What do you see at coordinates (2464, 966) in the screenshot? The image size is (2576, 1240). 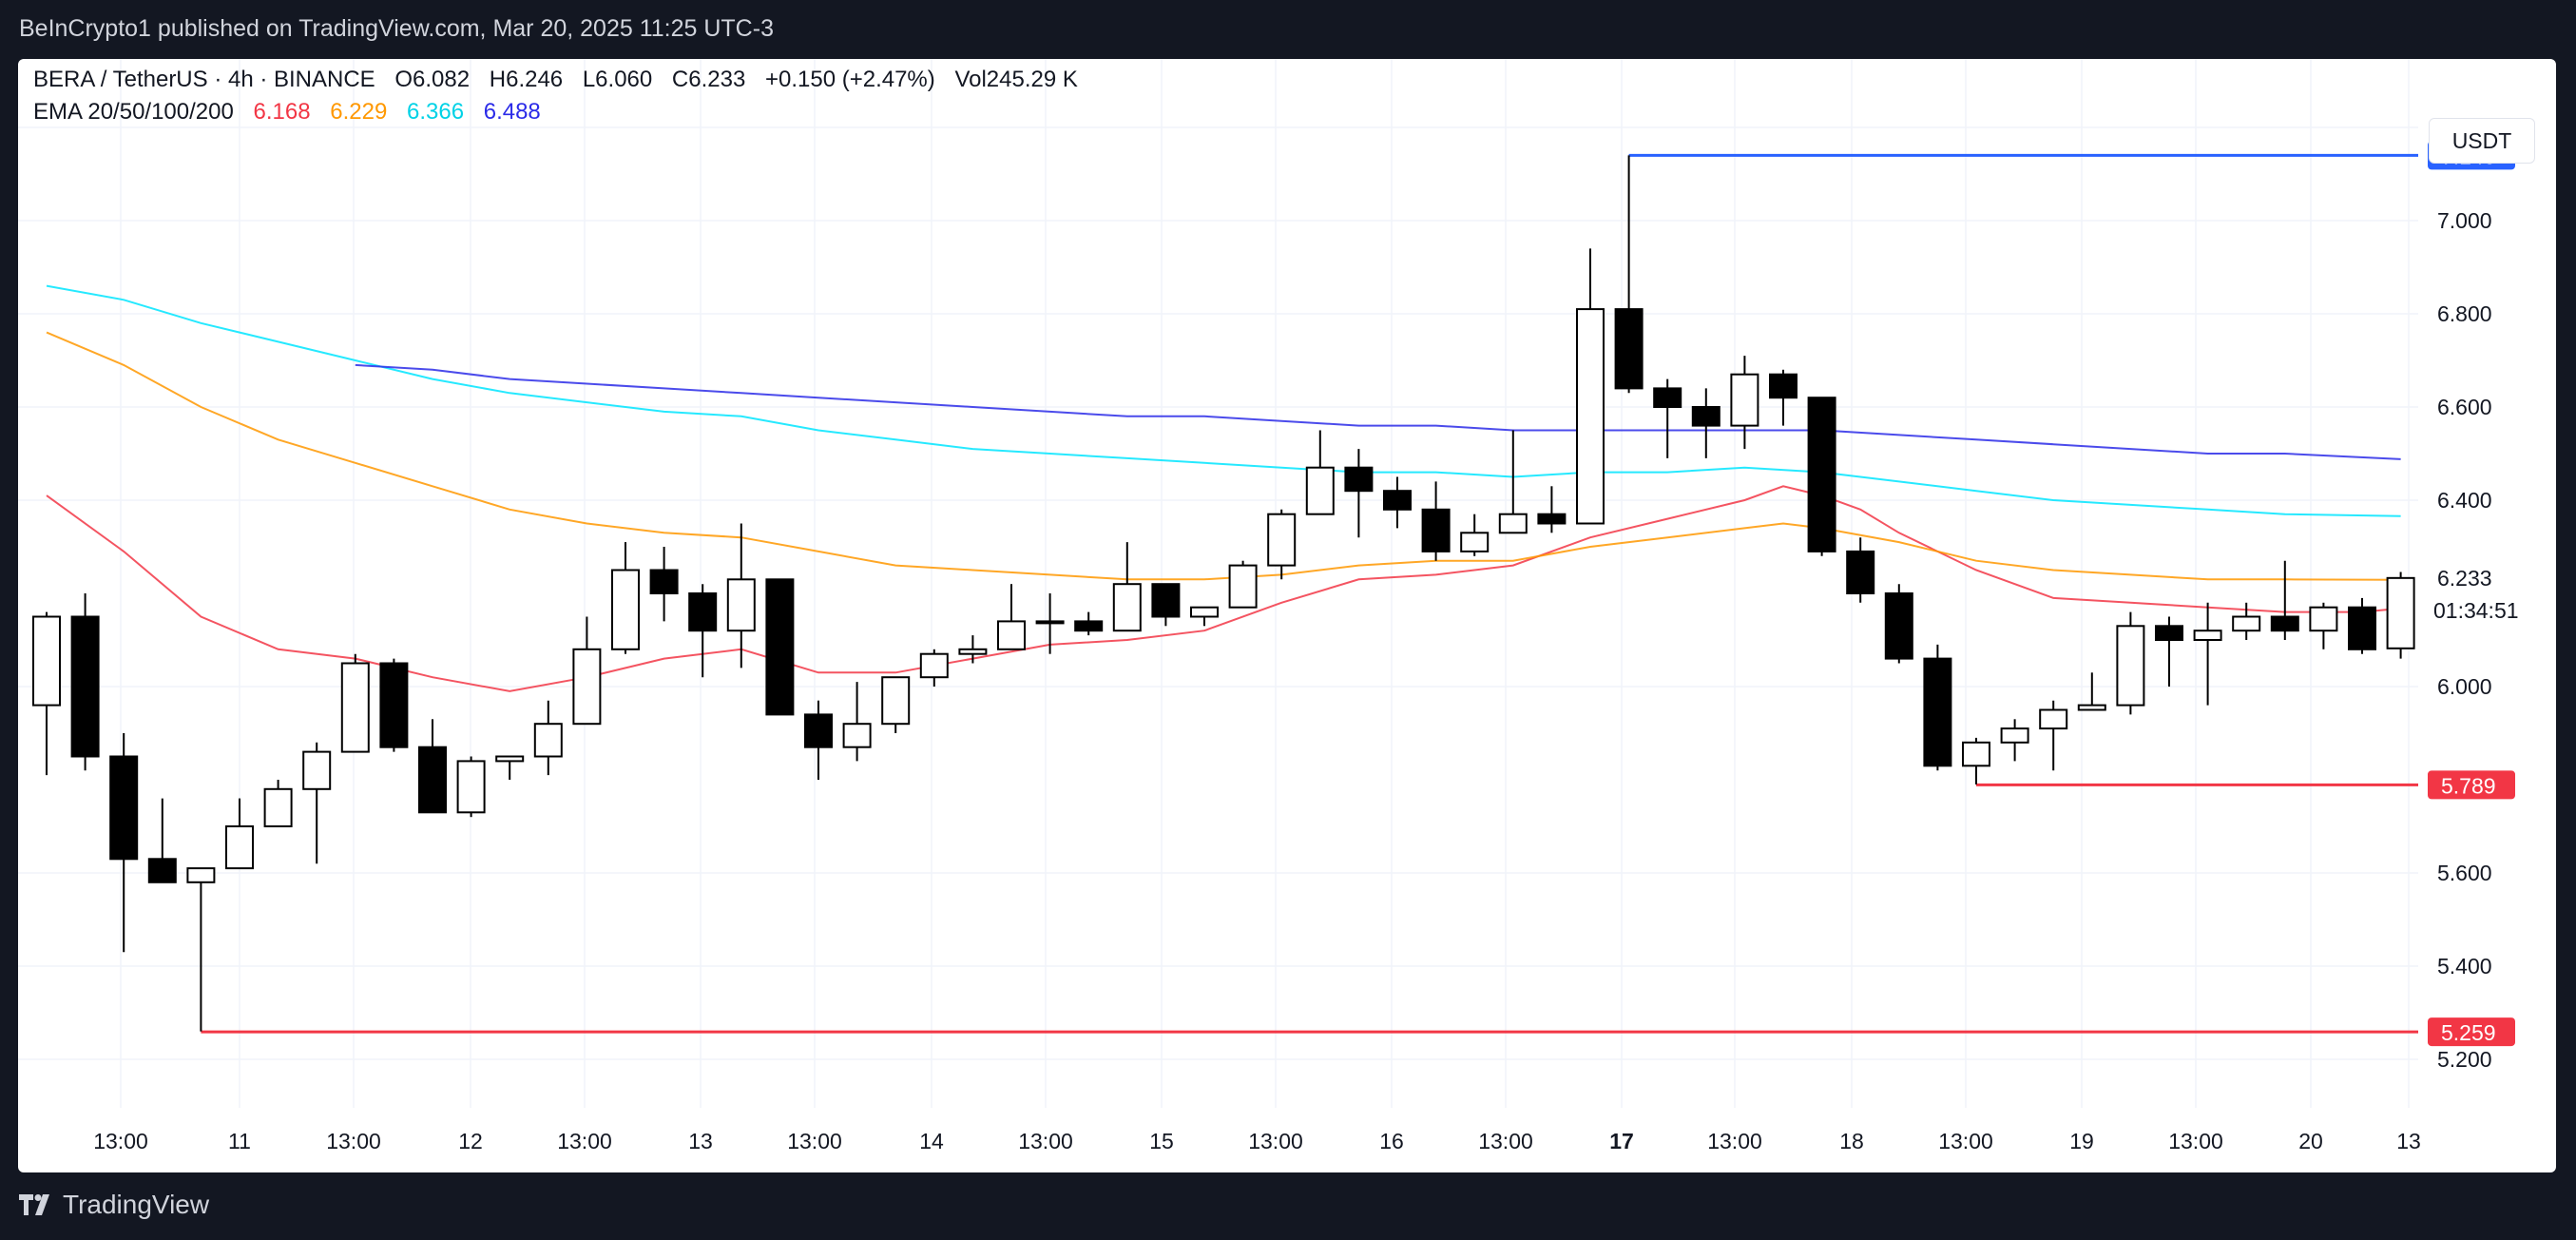 I see `price-axis-label: 5.400` at bounding box center [2464, 966].